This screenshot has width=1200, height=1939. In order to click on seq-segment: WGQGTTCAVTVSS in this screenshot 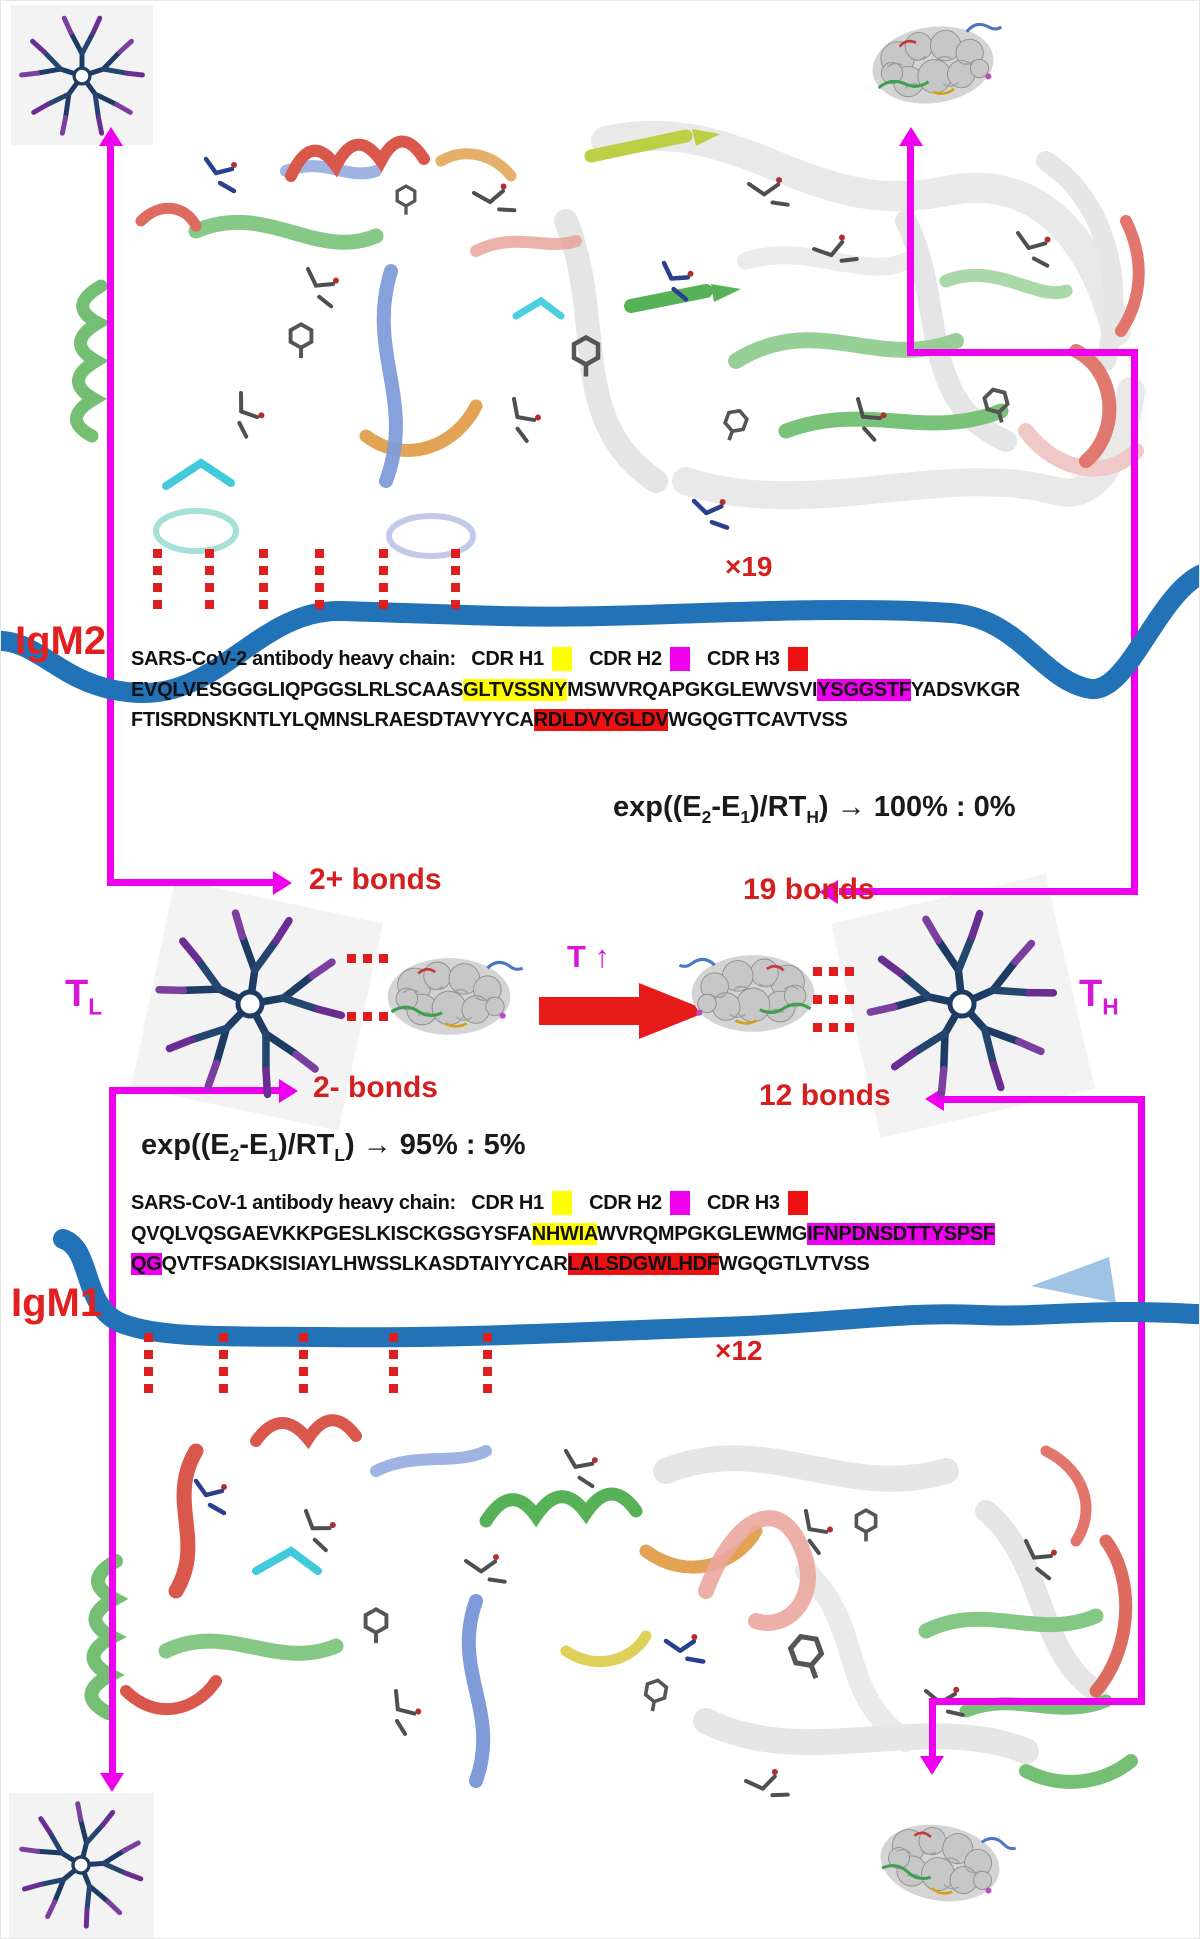, I will do `click(758, 720)`.